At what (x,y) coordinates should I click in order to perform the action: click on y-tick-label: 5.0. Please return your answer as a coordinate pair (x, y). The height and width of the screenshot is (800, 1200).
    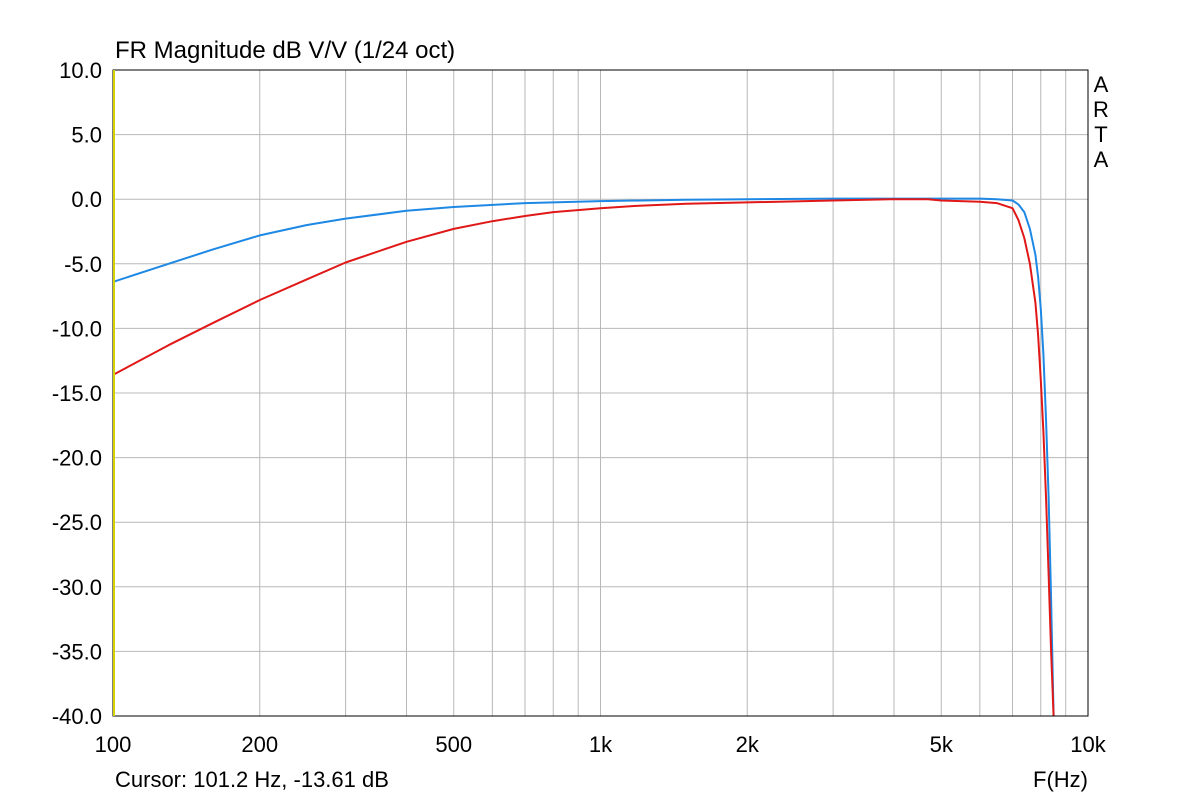
    Looking at the image, I should click on (86, 135).